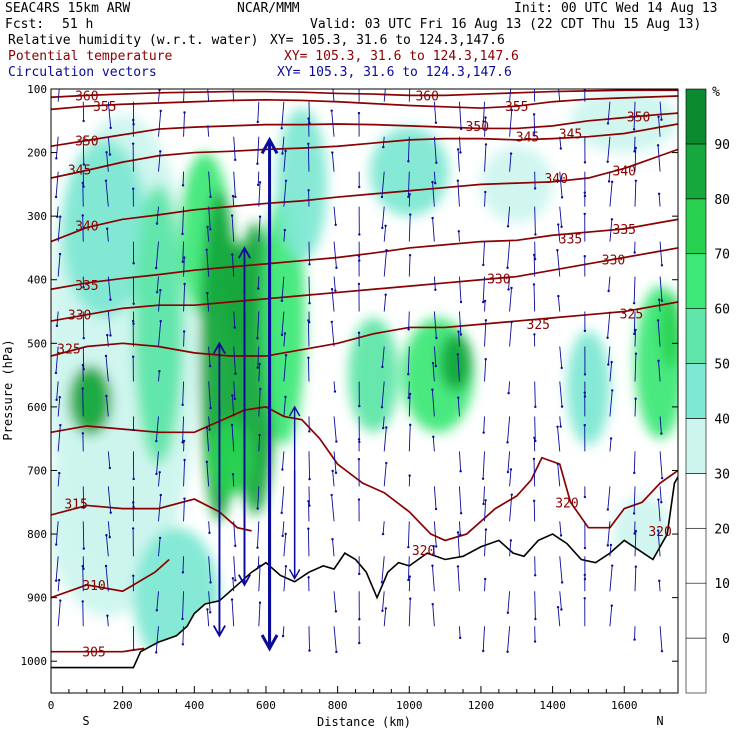 This screenshot has width=740, height=740. I want to click on x-tick-label: 0, so click(51, 705).